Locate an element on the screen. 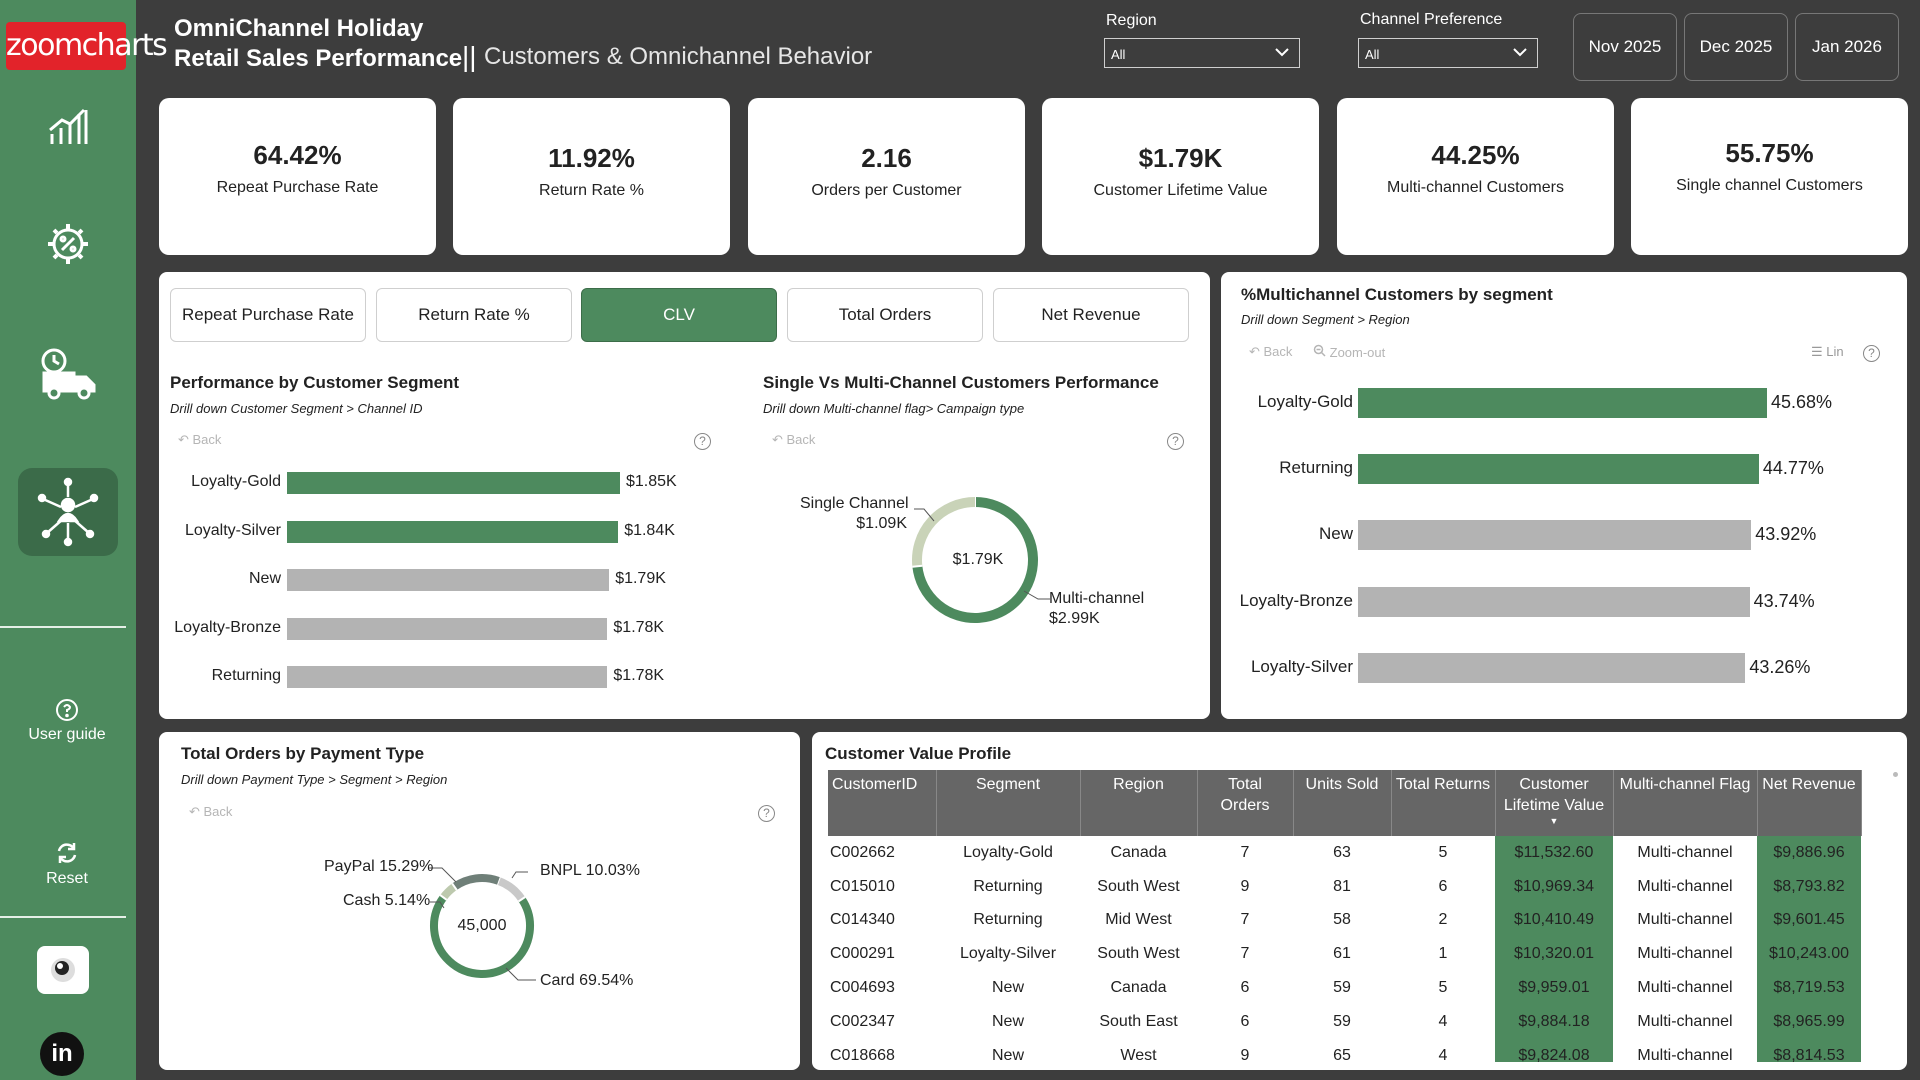 Image resolution: width=1920 pixels, height=1080 pixels. help-circle-icon is located at coordinates (67, 710).